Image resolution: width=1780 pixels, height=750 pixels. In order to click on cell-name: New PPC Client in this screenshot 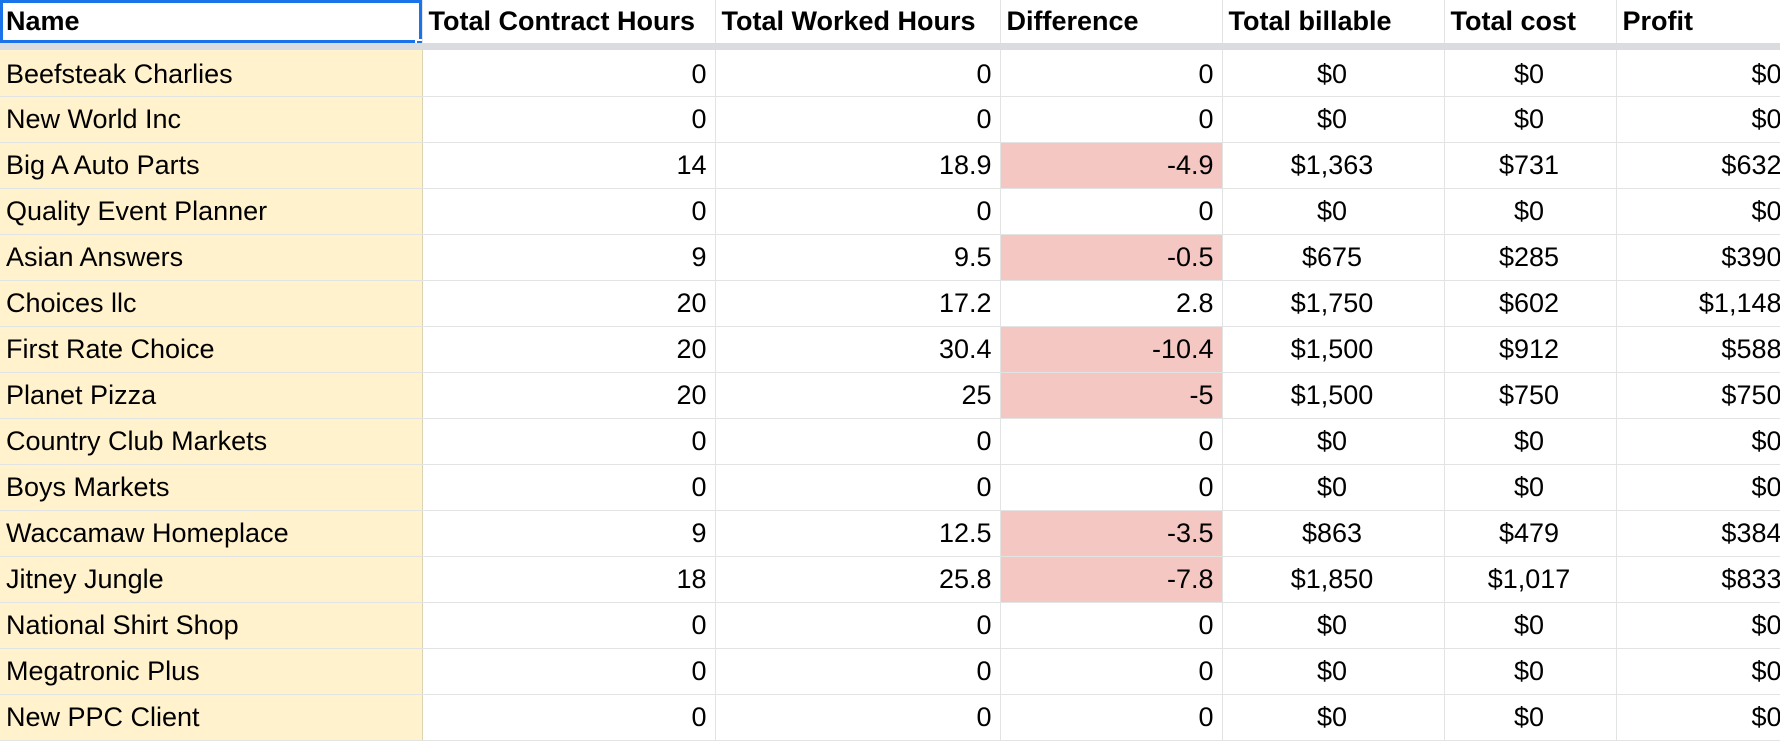, I will do `click(211, 717)`.